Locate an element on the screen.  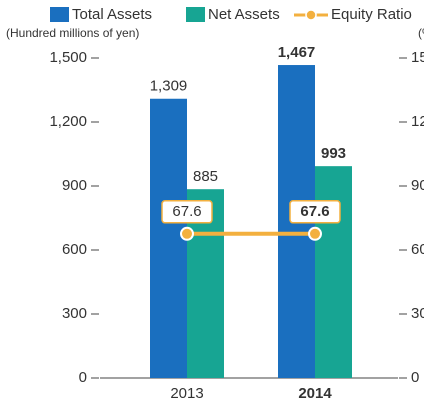
bar-value-label: 1,309 is located at coordinates (169, 86).